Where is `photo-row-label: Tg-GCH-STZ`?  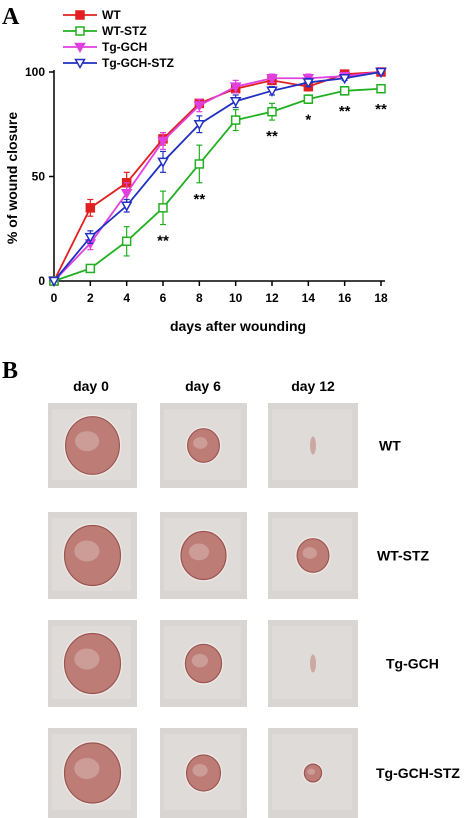
photo-row-label: Tg-GCH-STZ is located at coordinates (418, 773).